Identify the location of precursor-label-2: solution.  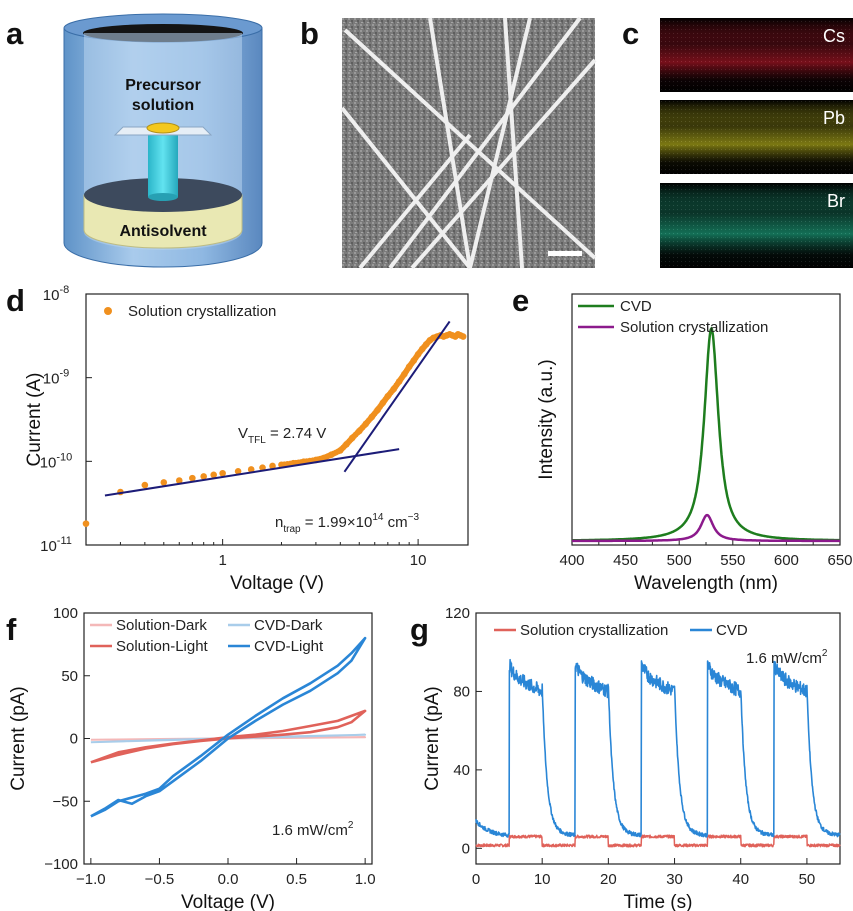
(163, 105).